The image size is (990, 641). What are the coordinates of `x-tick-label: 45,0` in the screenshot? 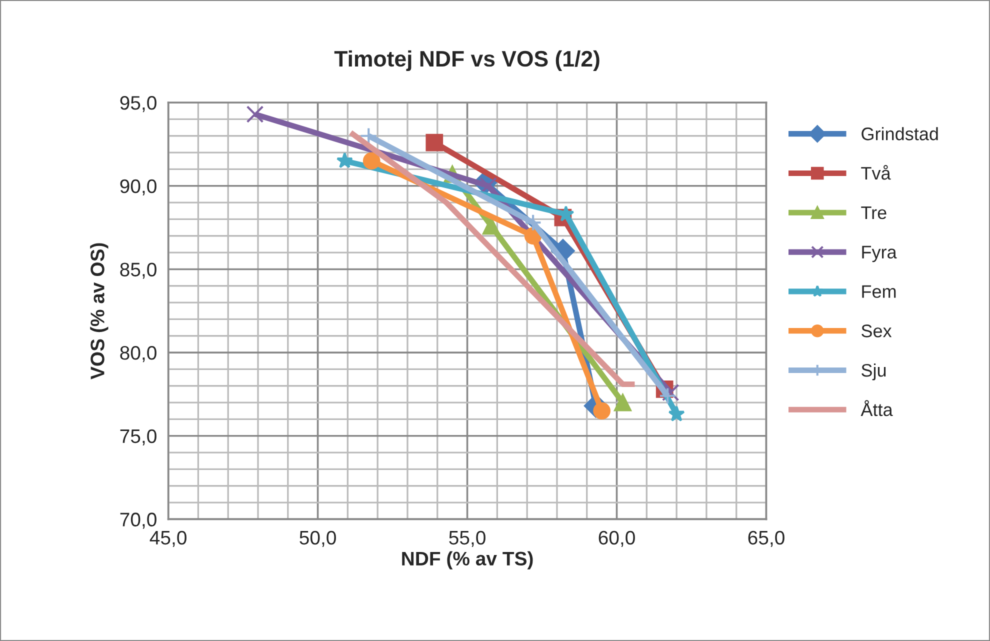 It's located at (168, 538).